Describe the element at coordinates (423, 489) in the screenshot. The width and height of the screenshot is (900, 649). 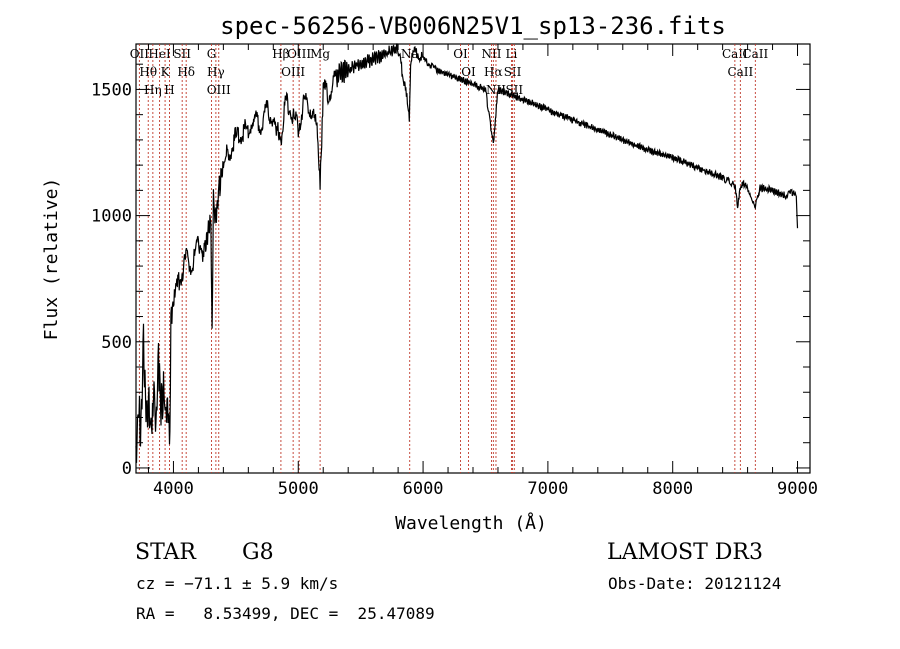
I see `x-tick-label: 6000` at that location.